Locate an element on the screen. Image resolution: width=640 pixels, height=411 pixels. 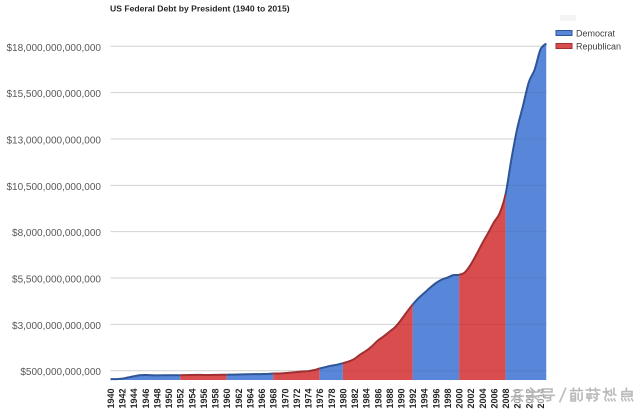
svg-text: 1960 is located at coordinates (227, 398).